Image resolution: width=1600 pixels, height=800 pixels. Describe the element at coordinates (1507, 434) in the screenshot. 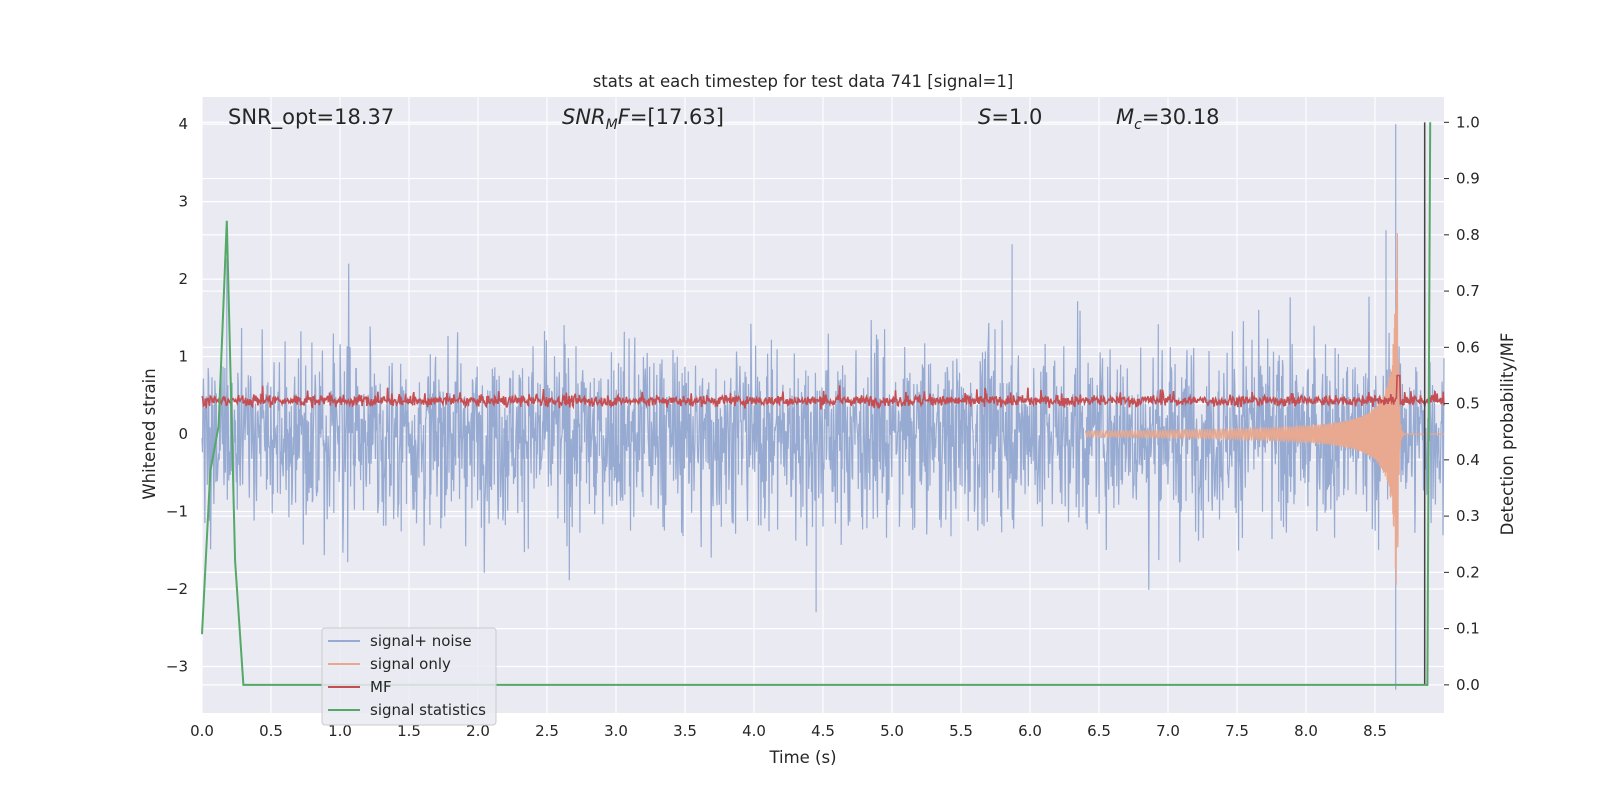

I see `y-right-axis-label: Detection probability/MF` at that location.